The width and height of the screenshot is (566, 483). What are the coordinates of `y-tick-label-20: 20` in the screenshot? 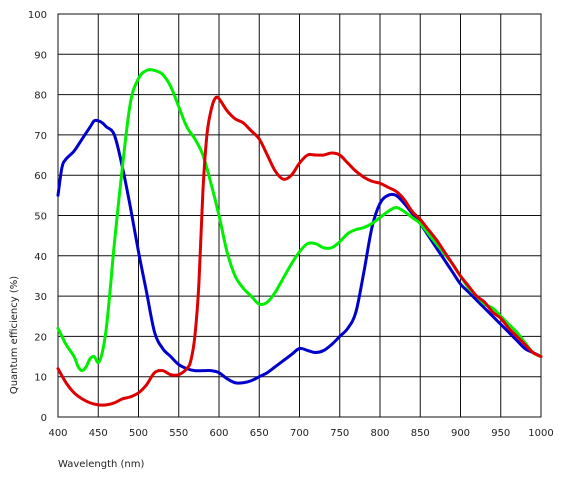 It's located at (40, 337).